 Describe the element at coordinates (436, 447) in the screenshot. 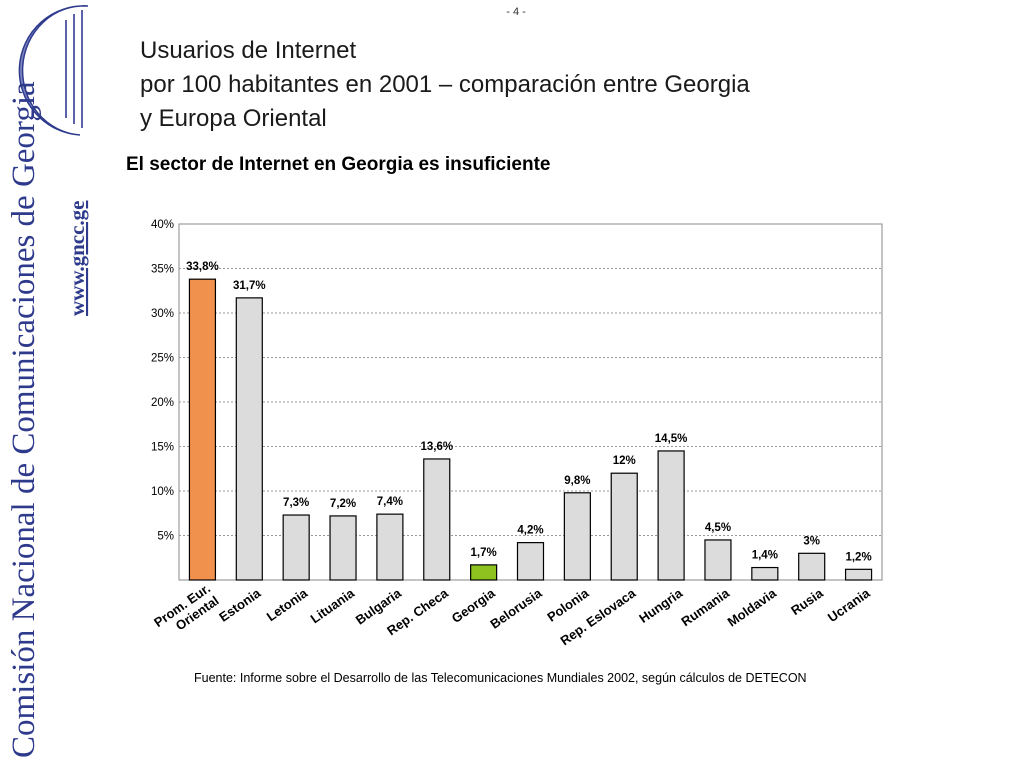

I see `data-label: 13,6%` at that location.